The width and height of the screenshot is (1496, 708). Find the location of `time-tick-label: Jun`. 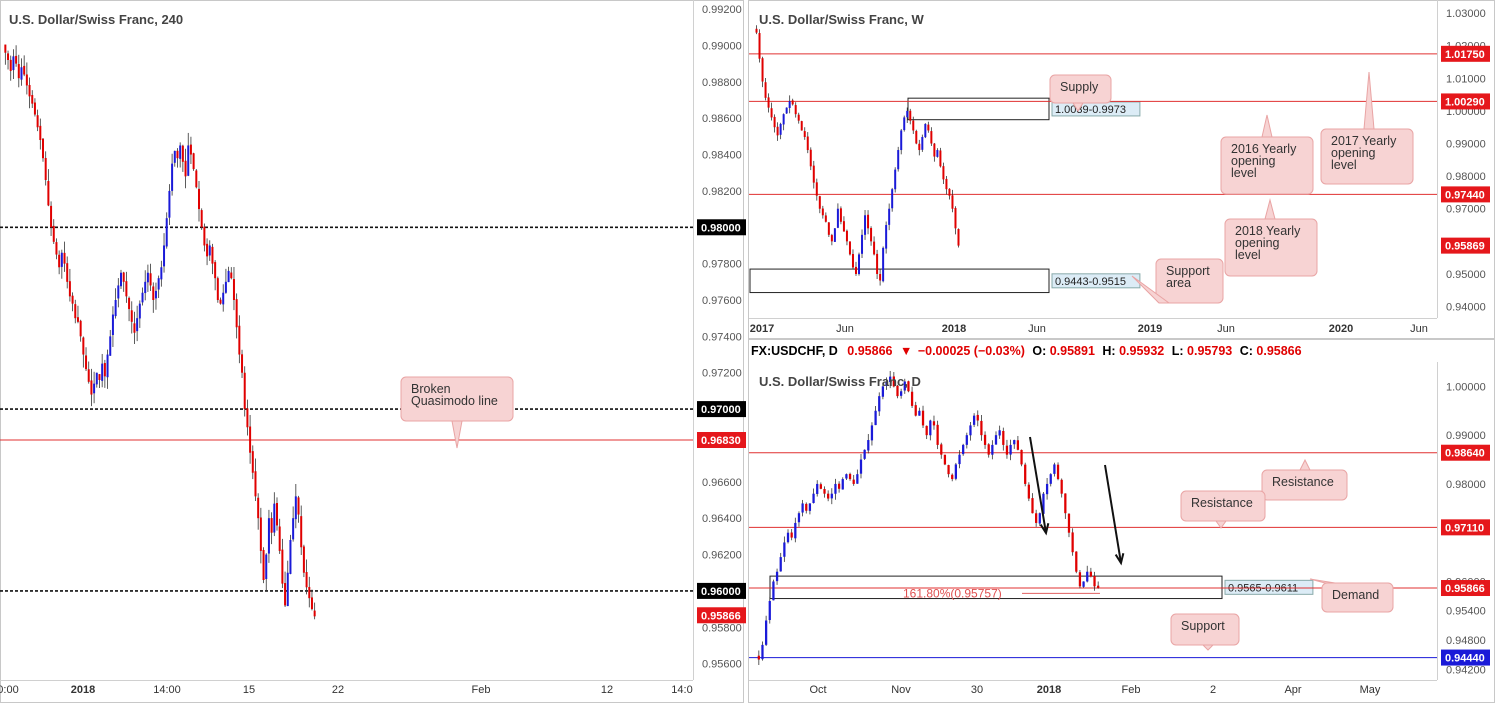

time-tick-label: Jun is located at coordinates (1037, 329).